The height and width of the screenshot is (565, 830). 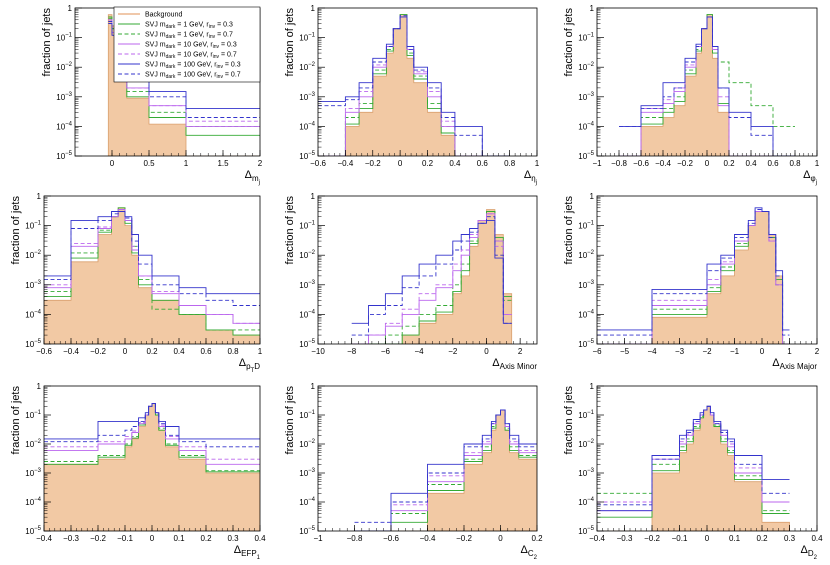 I want to click on x-tick-label: −6, so click(x=597, y=351).